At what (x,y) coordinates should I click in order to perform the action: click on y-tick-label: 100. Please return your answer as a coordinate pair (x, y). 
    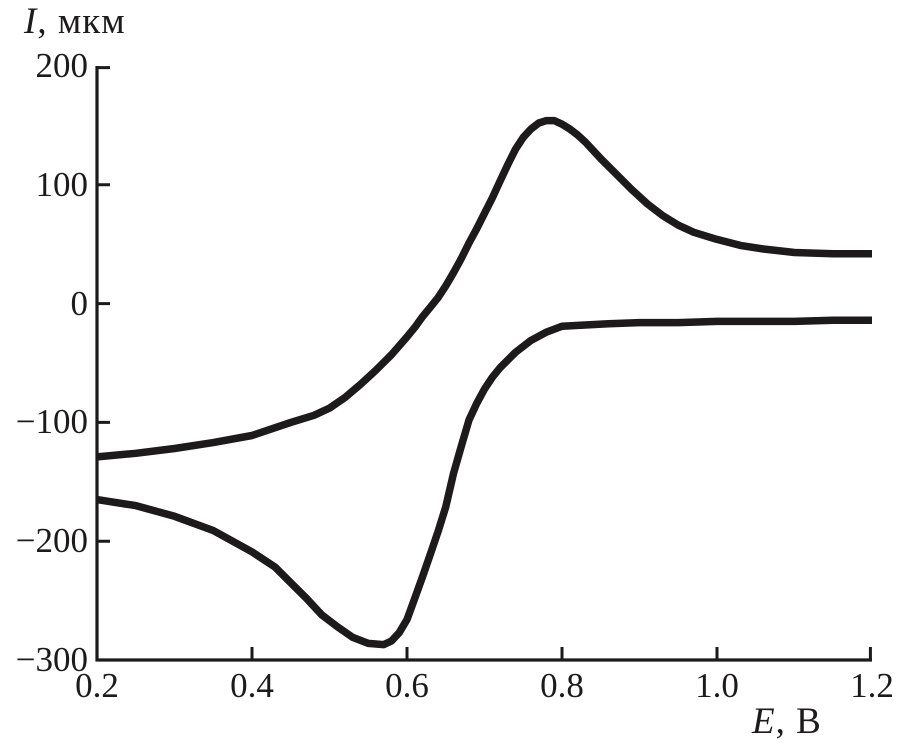
    Looking at the image, I should click on (62, 184).